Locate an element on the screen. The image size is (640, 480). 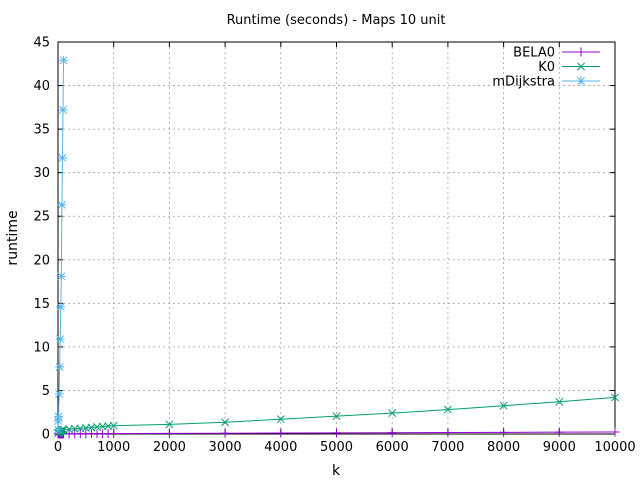
x-tick-label: 4000 is located at coordinates (280, 447).